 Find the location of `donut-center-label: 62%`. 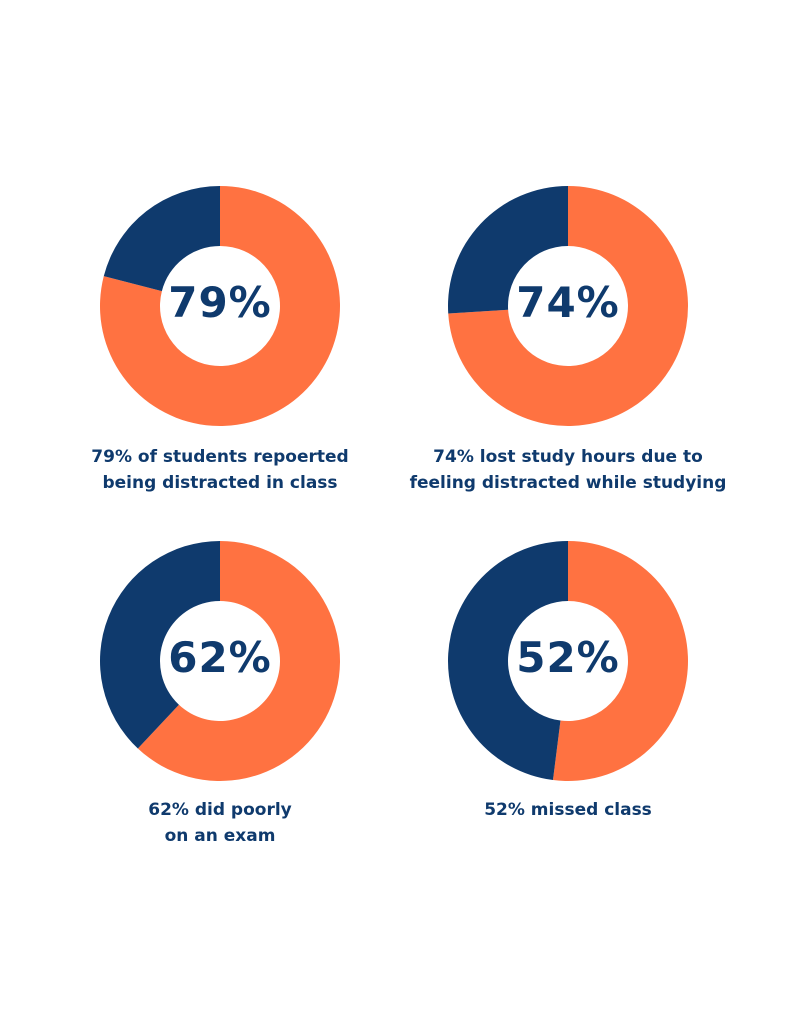

donut-center-label: 62% is located at coordinates (220, 657).